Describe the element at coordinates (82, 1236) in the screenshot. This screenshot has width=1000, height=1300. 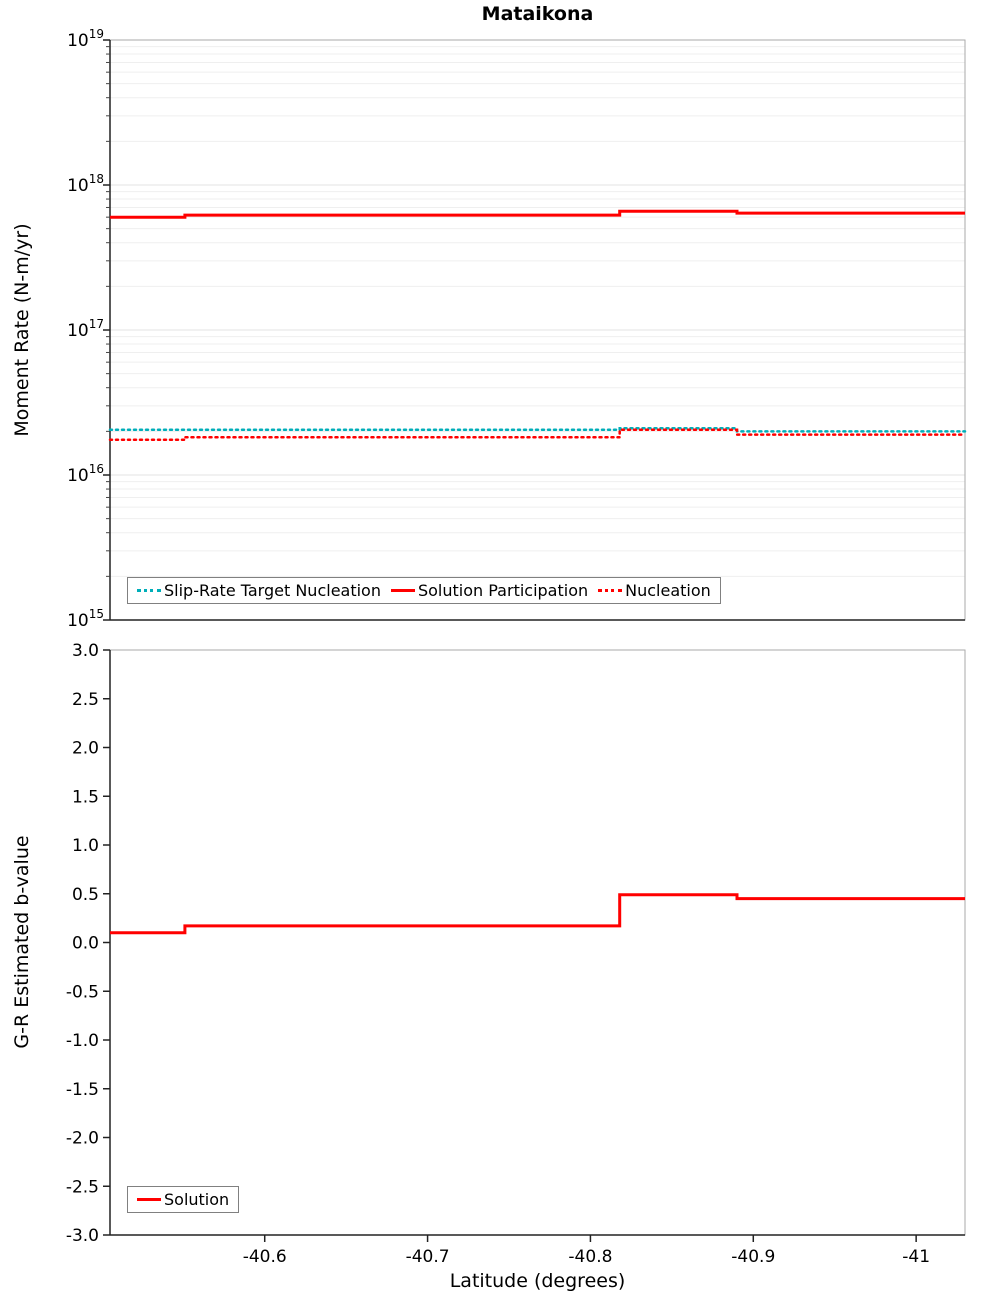
I see `svg-text: -3.0` at that location.